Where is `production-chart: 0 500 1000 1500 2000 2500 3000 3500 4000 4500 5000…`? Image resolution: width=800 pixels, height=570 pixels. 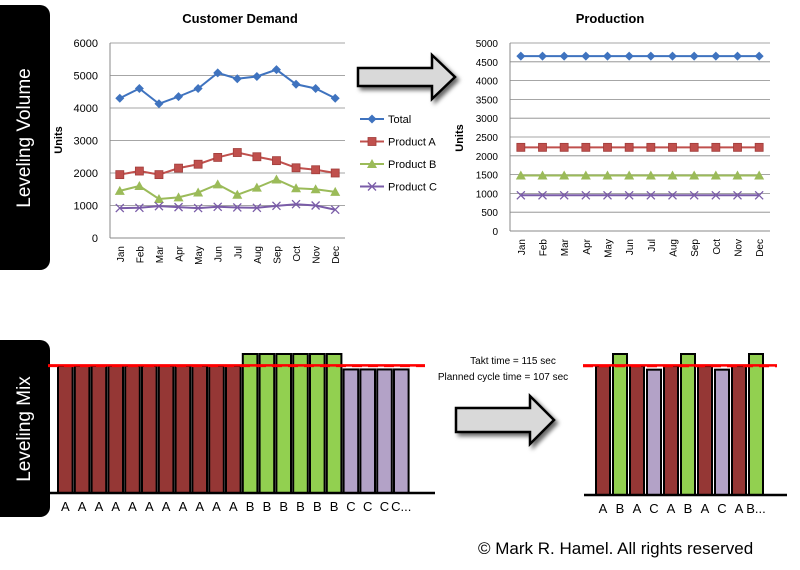
production-chart: 0 500 1000 1500 2000 2500 3000 3500 4000 4500 5000… is located at coordinates (623, 148).